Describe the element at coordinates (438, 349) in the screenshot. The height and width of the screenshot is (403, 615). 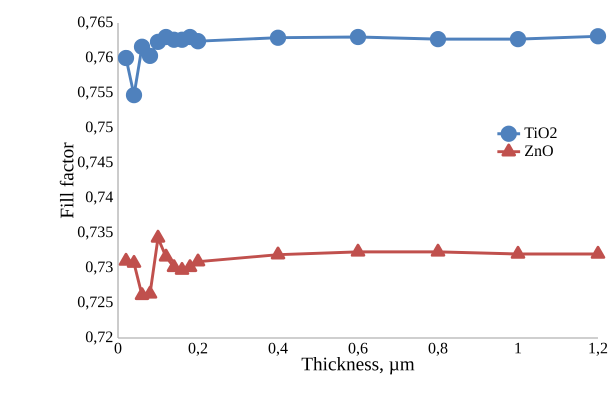
I see `x-tick-label: 0,8` at that location.